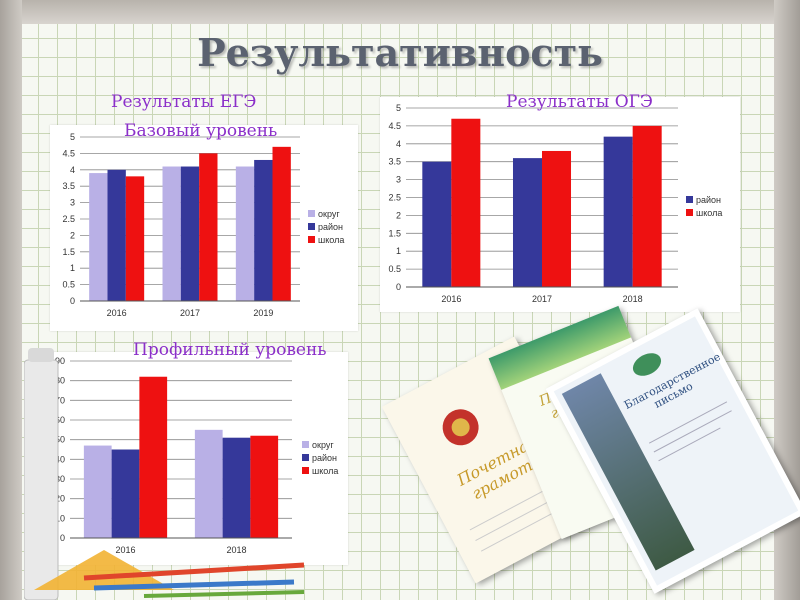 The image size is (800, 600). What do you see at coordinates (60, 499) in the screenshot?
I see `y-tick-label: 20` at bounding box center [60, 499].